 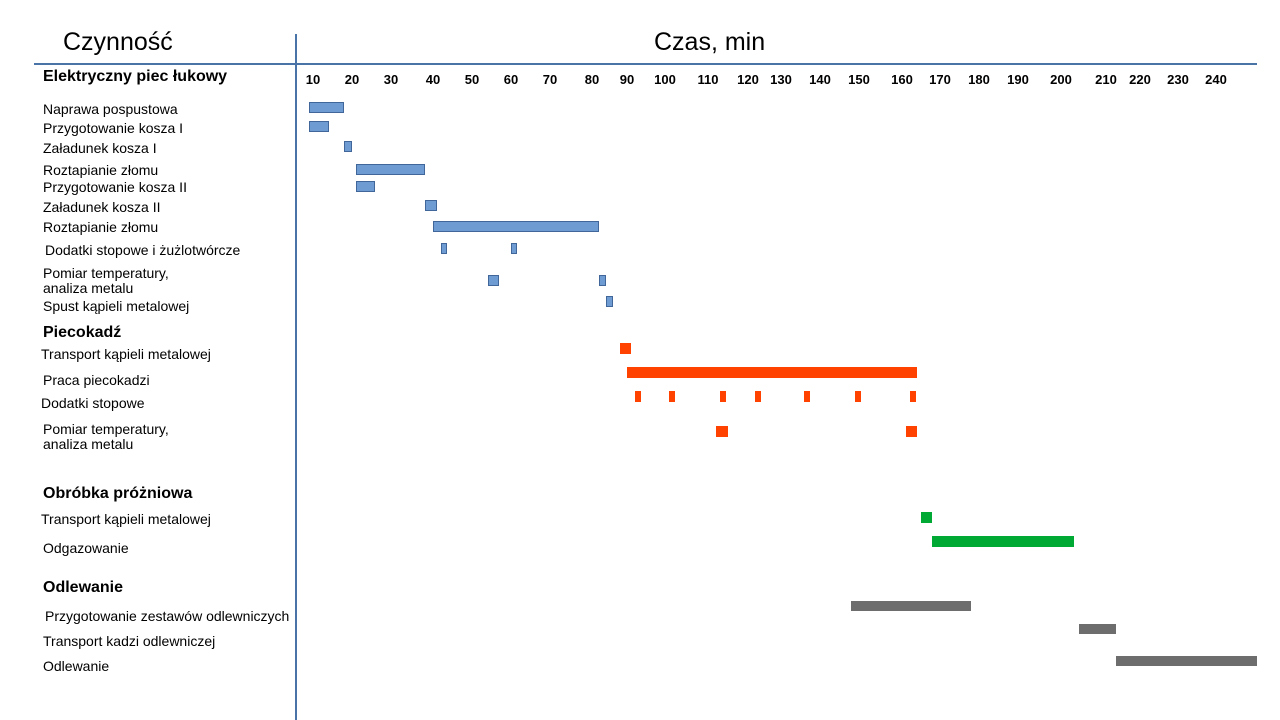 What do you see at coordinates (167, 615) in the screenshot?
I see `task-label: Przygotowanie zestawów odlewniczych` at bounding box center [167, 615].